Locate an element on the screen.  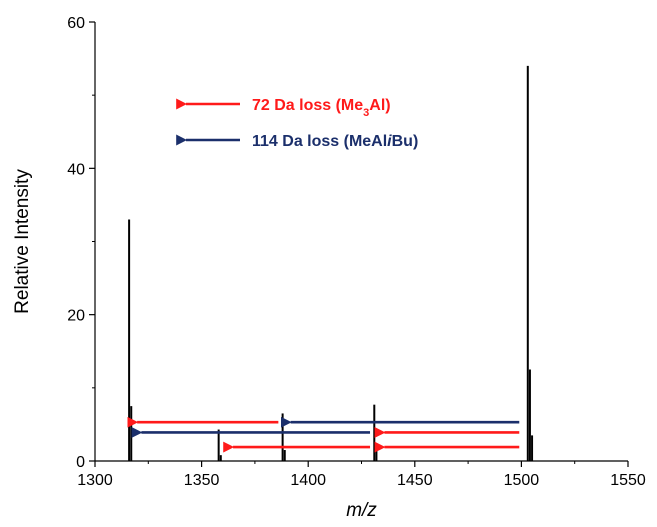
y-tick-label: 0 is located at coordinates (80, 462).